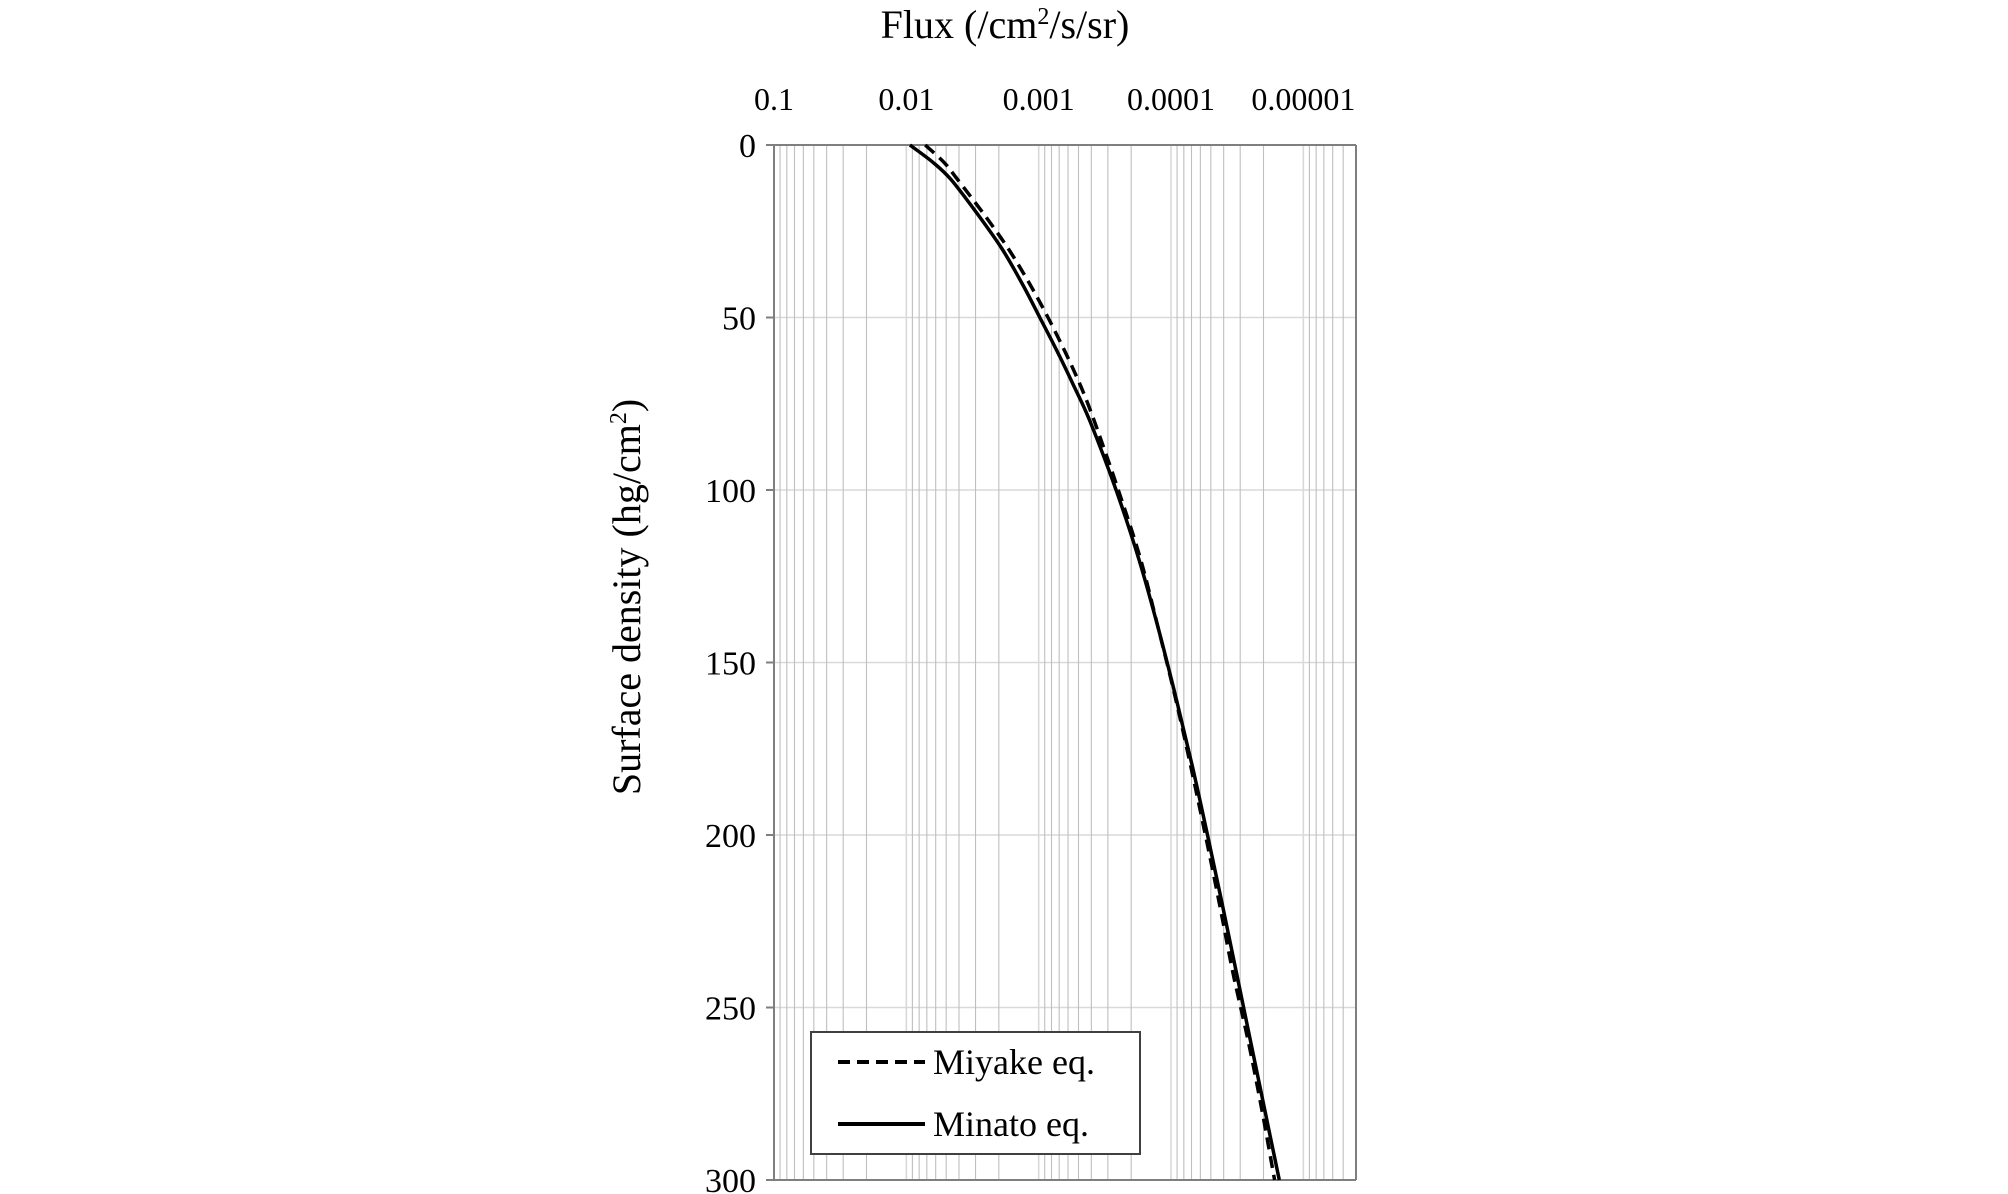  I want to click on legend: Miyake eq. Minato eq., so click(975, 1093).